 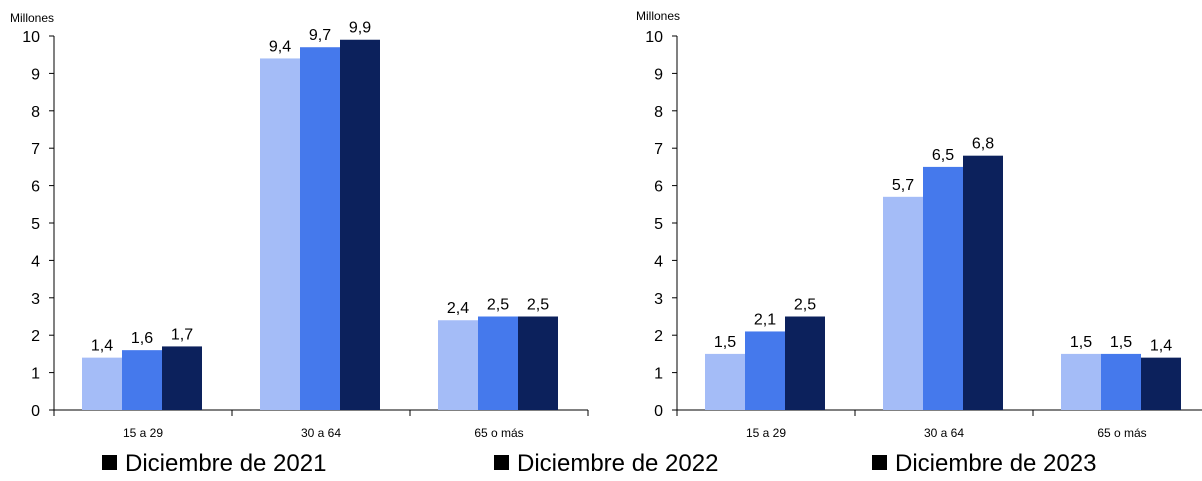 What do you see at coordinates (943, 155) in the screenshot?
I see `data-label: 6,5` at bounding box center [943, 155].